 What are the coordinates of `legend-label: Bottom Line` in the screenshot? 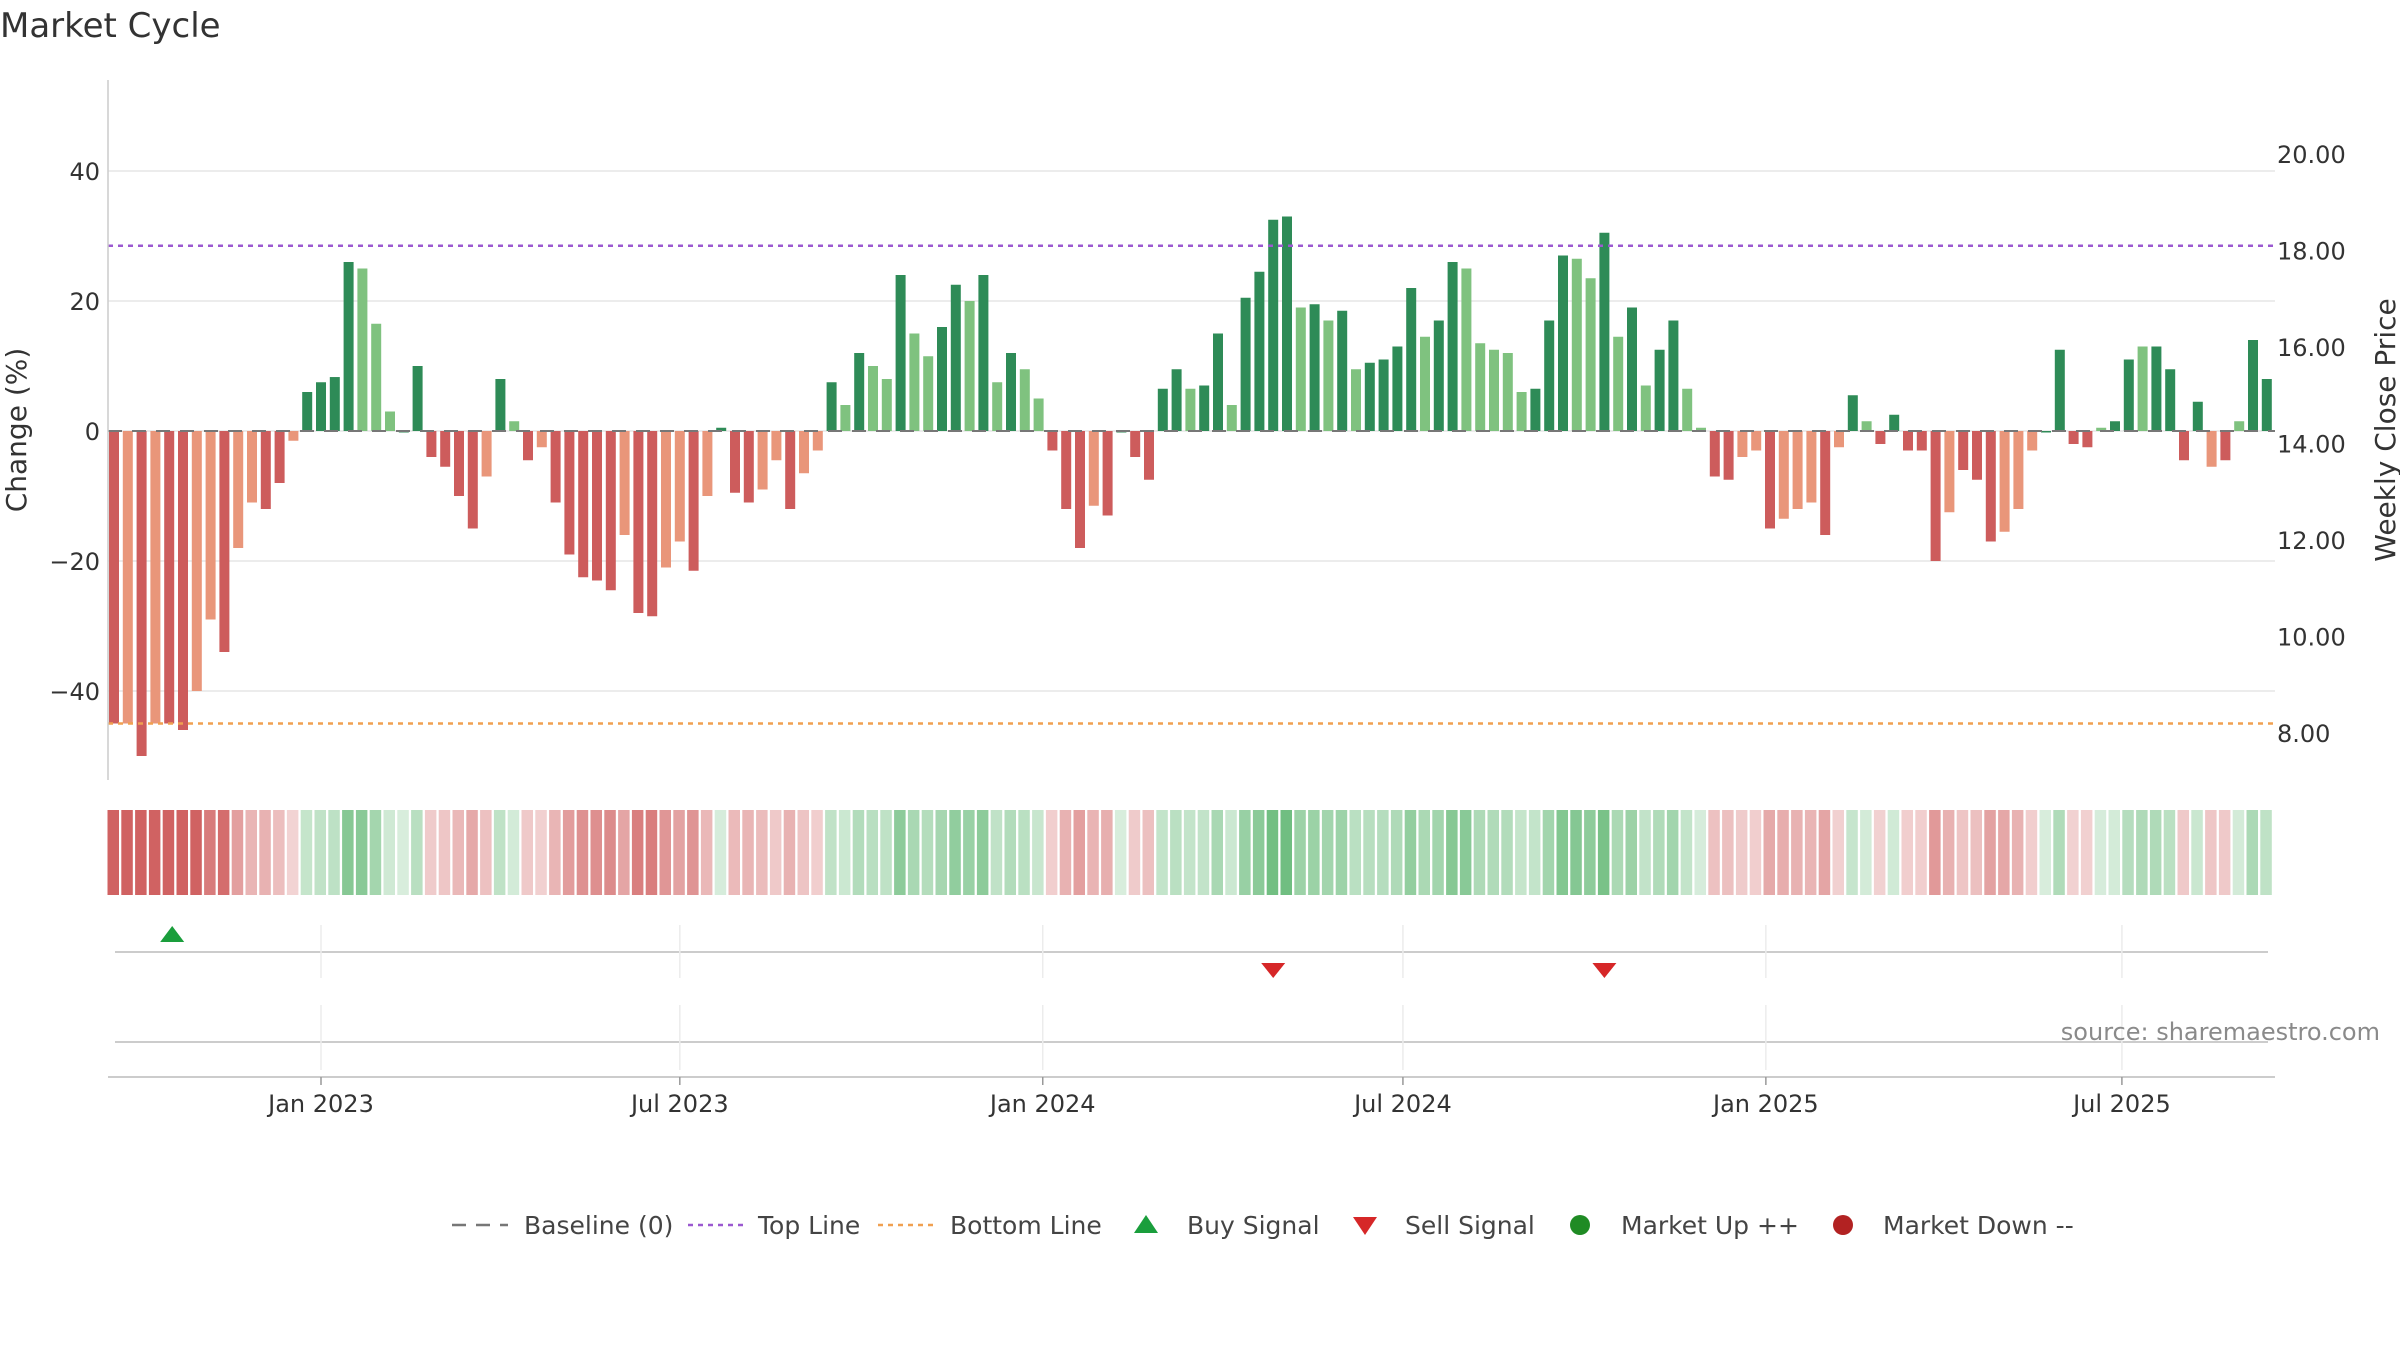 It's located at (1026, 1225).